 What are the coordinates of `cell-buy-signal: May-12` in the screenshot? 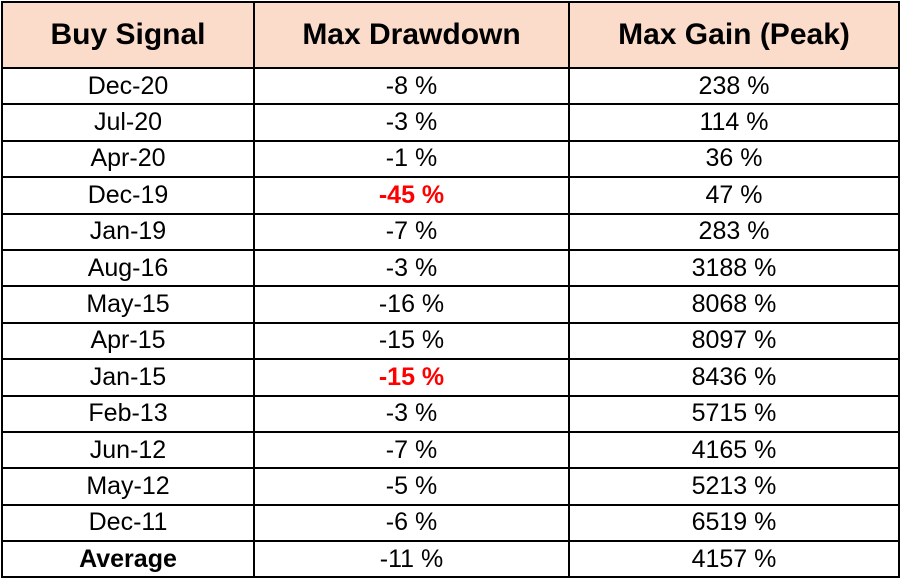 It's located at (128, 486).